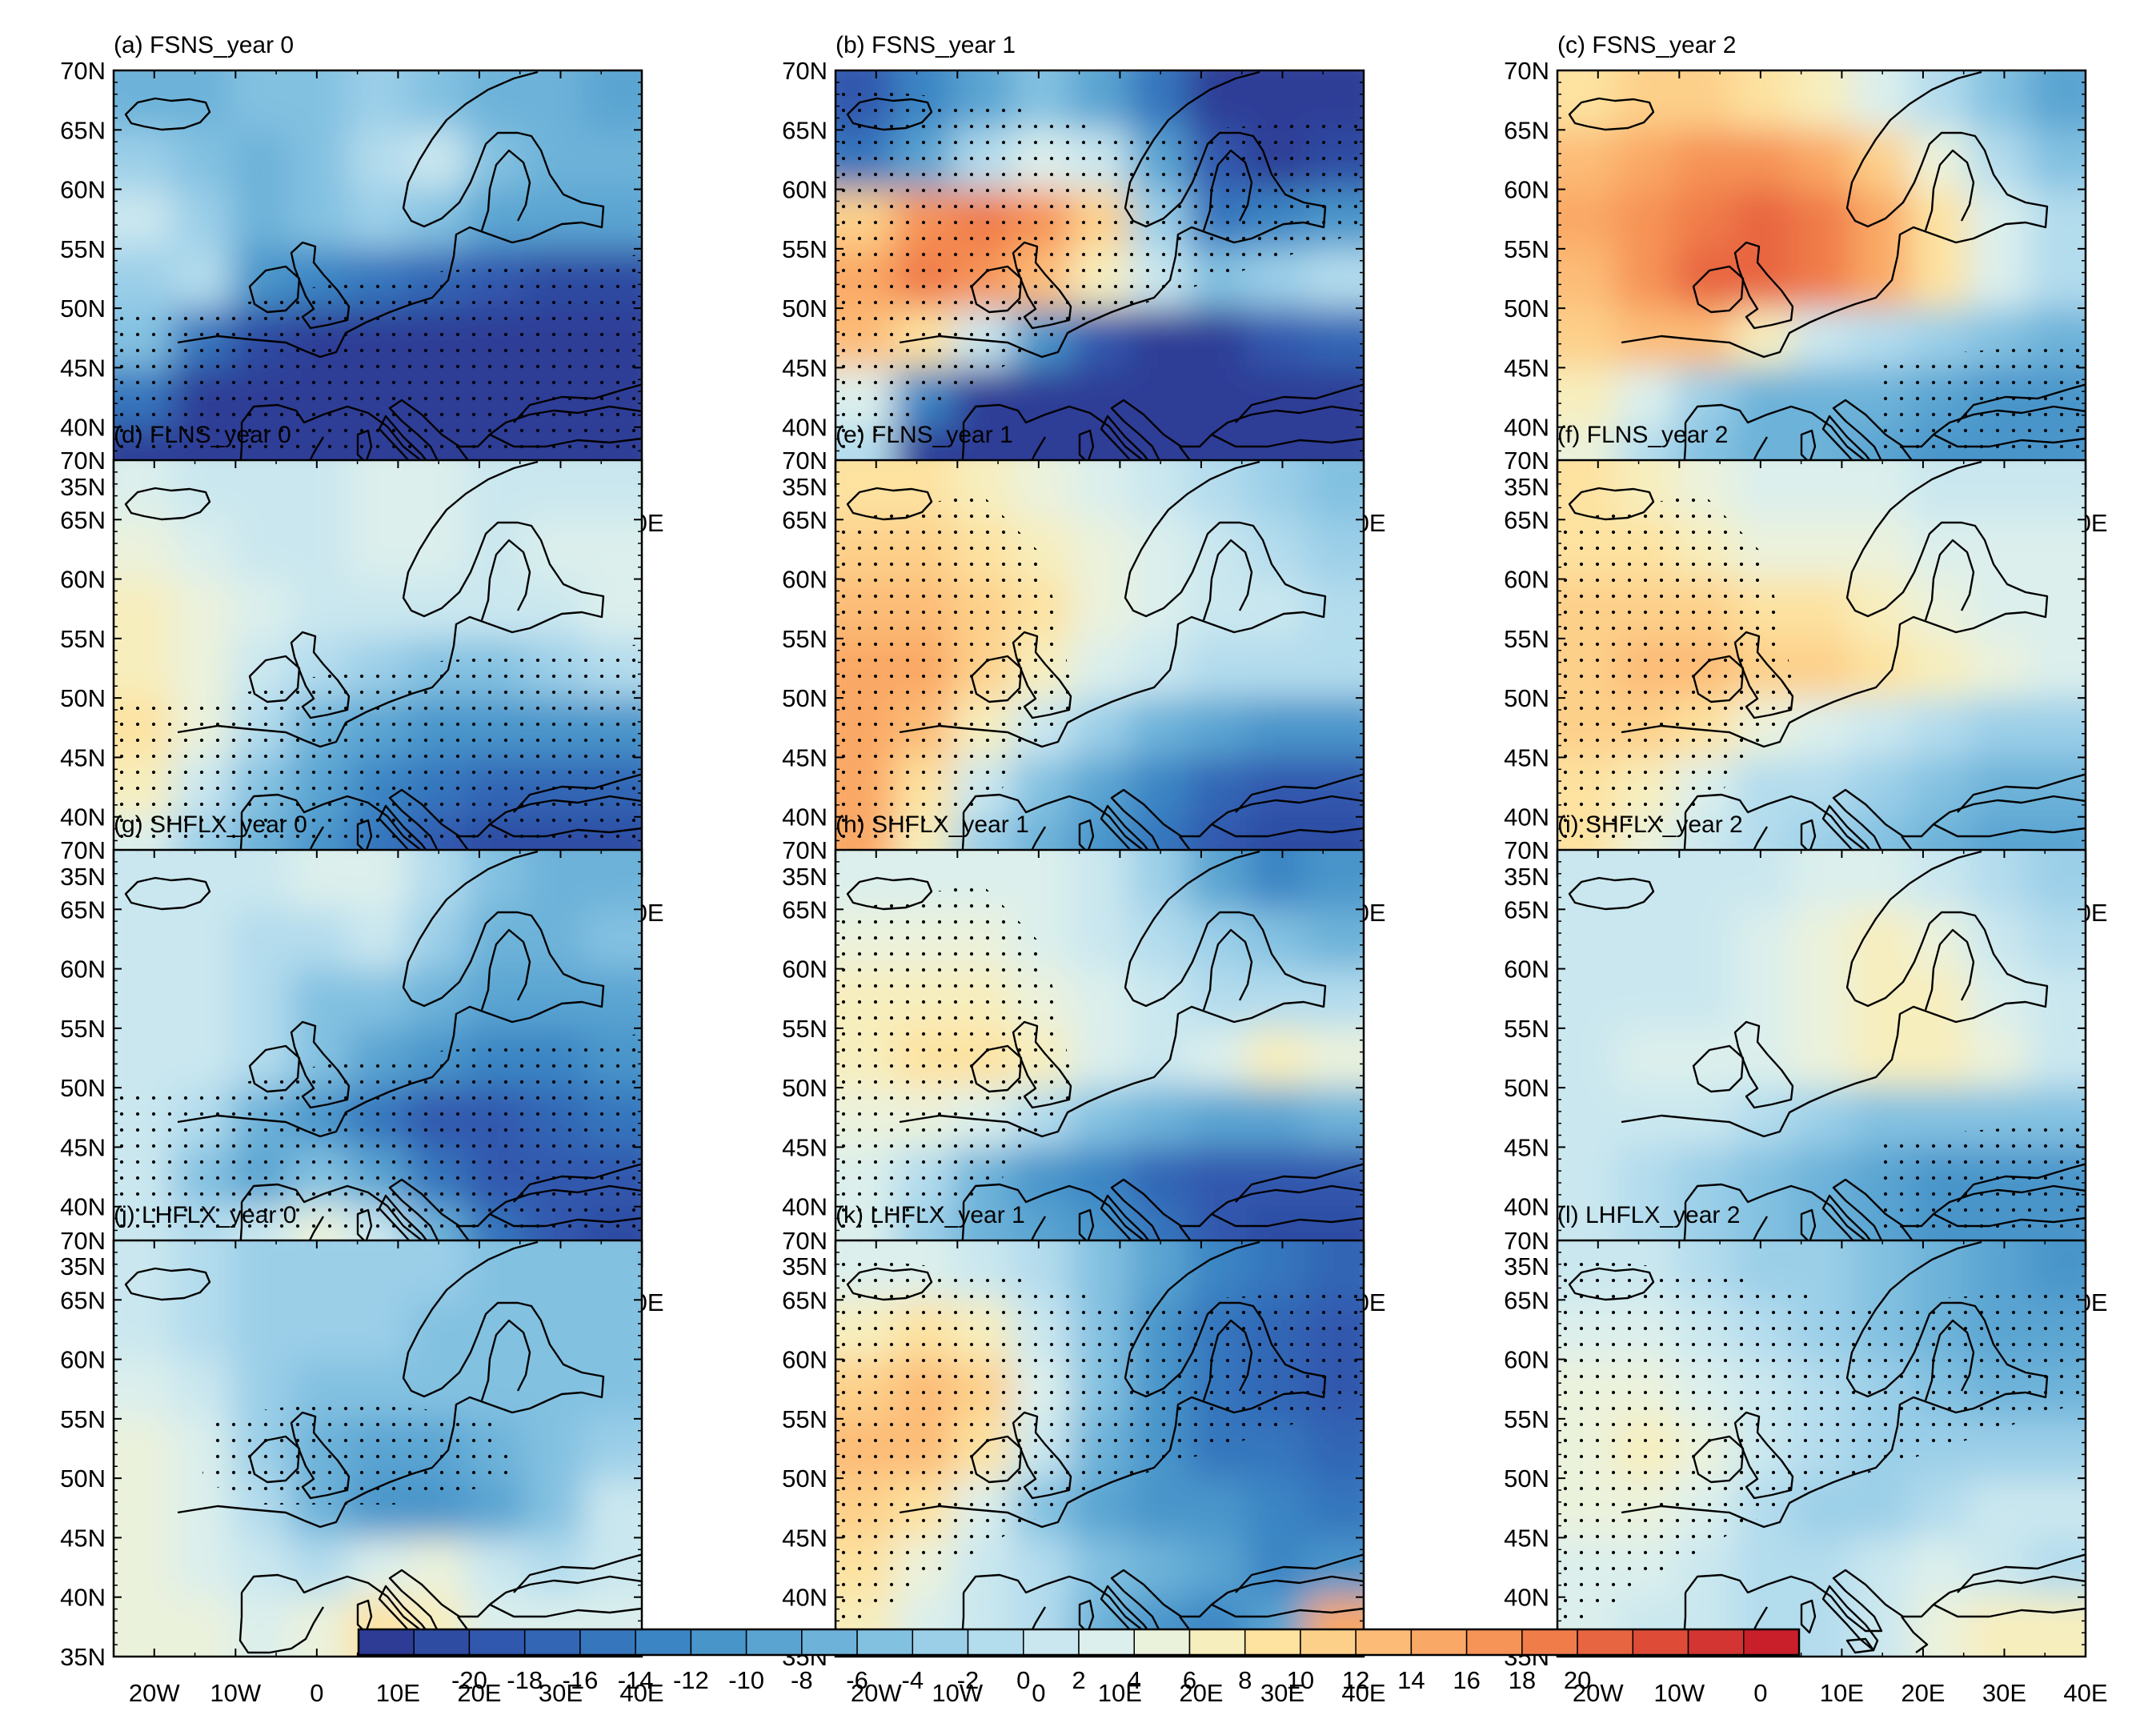 The width and height of the screenshot is (2156, 1723). What do you see at coordinates (969, 1680) in the screenshot?
I see `colorbar-tick-label: -2` at bounding box center [969, 1680].